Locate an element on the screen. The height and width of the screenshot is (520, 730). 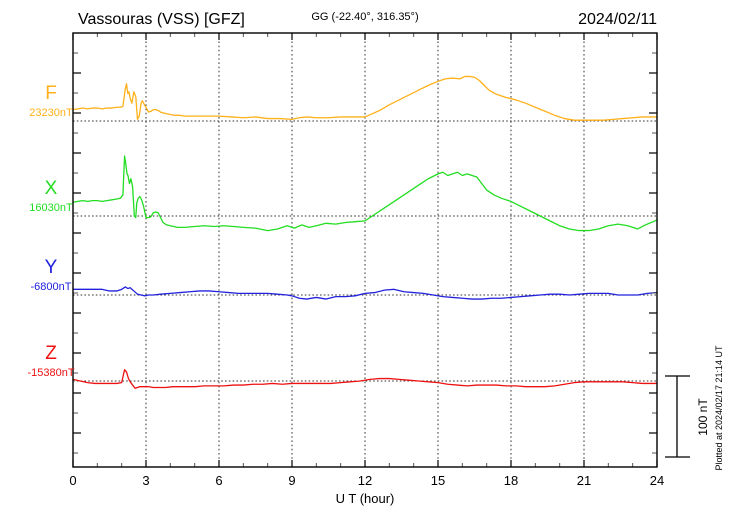
x-tick-label: 6 is located at coordinates (218, 480).